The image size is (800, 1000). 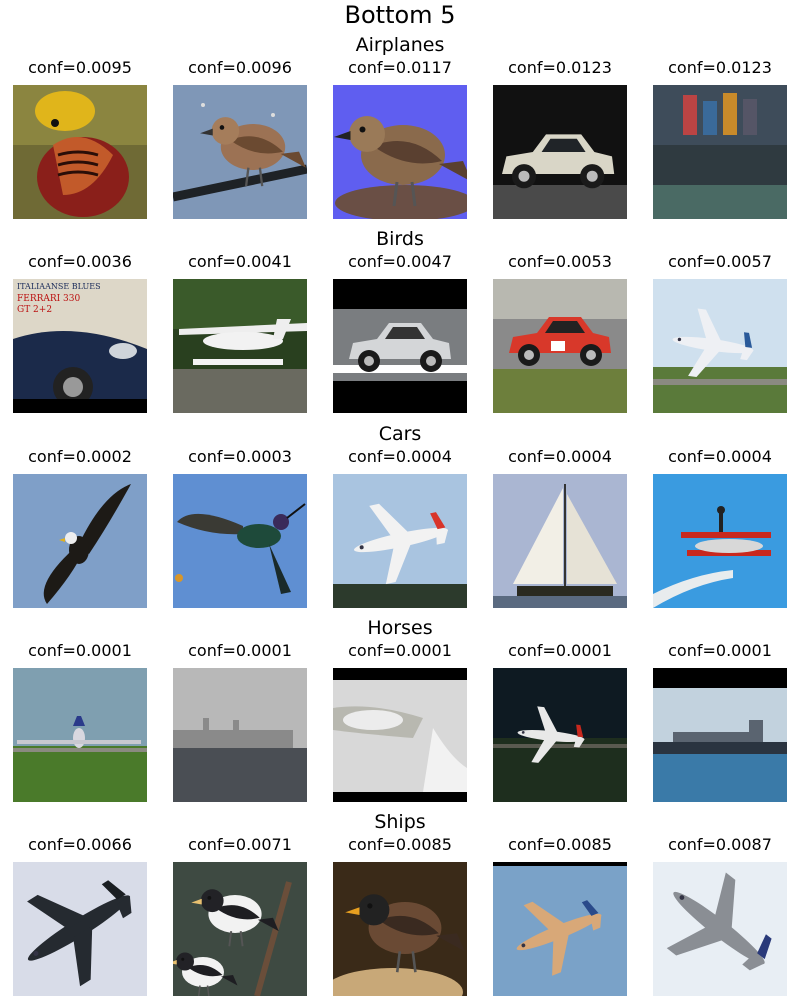 I want to click on thumbnail-turboprop-plane, so click(x=400, y=540).